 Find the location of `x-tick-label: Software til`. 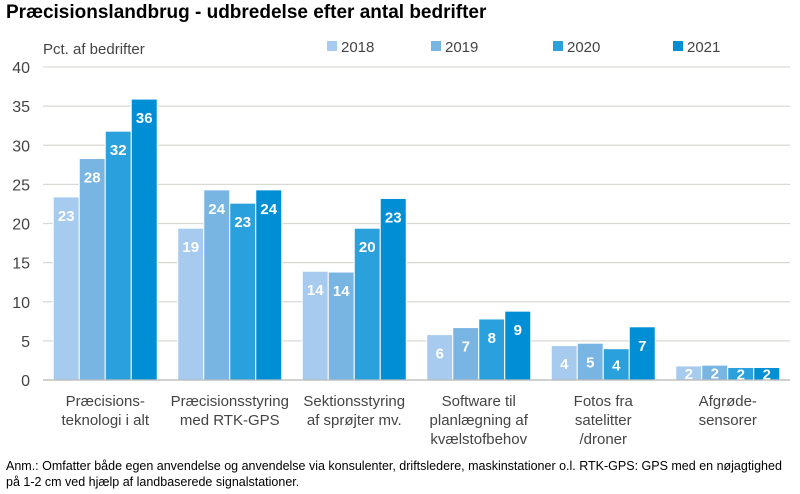

x-tick-label: Software til is located at coordinates (479, 401).